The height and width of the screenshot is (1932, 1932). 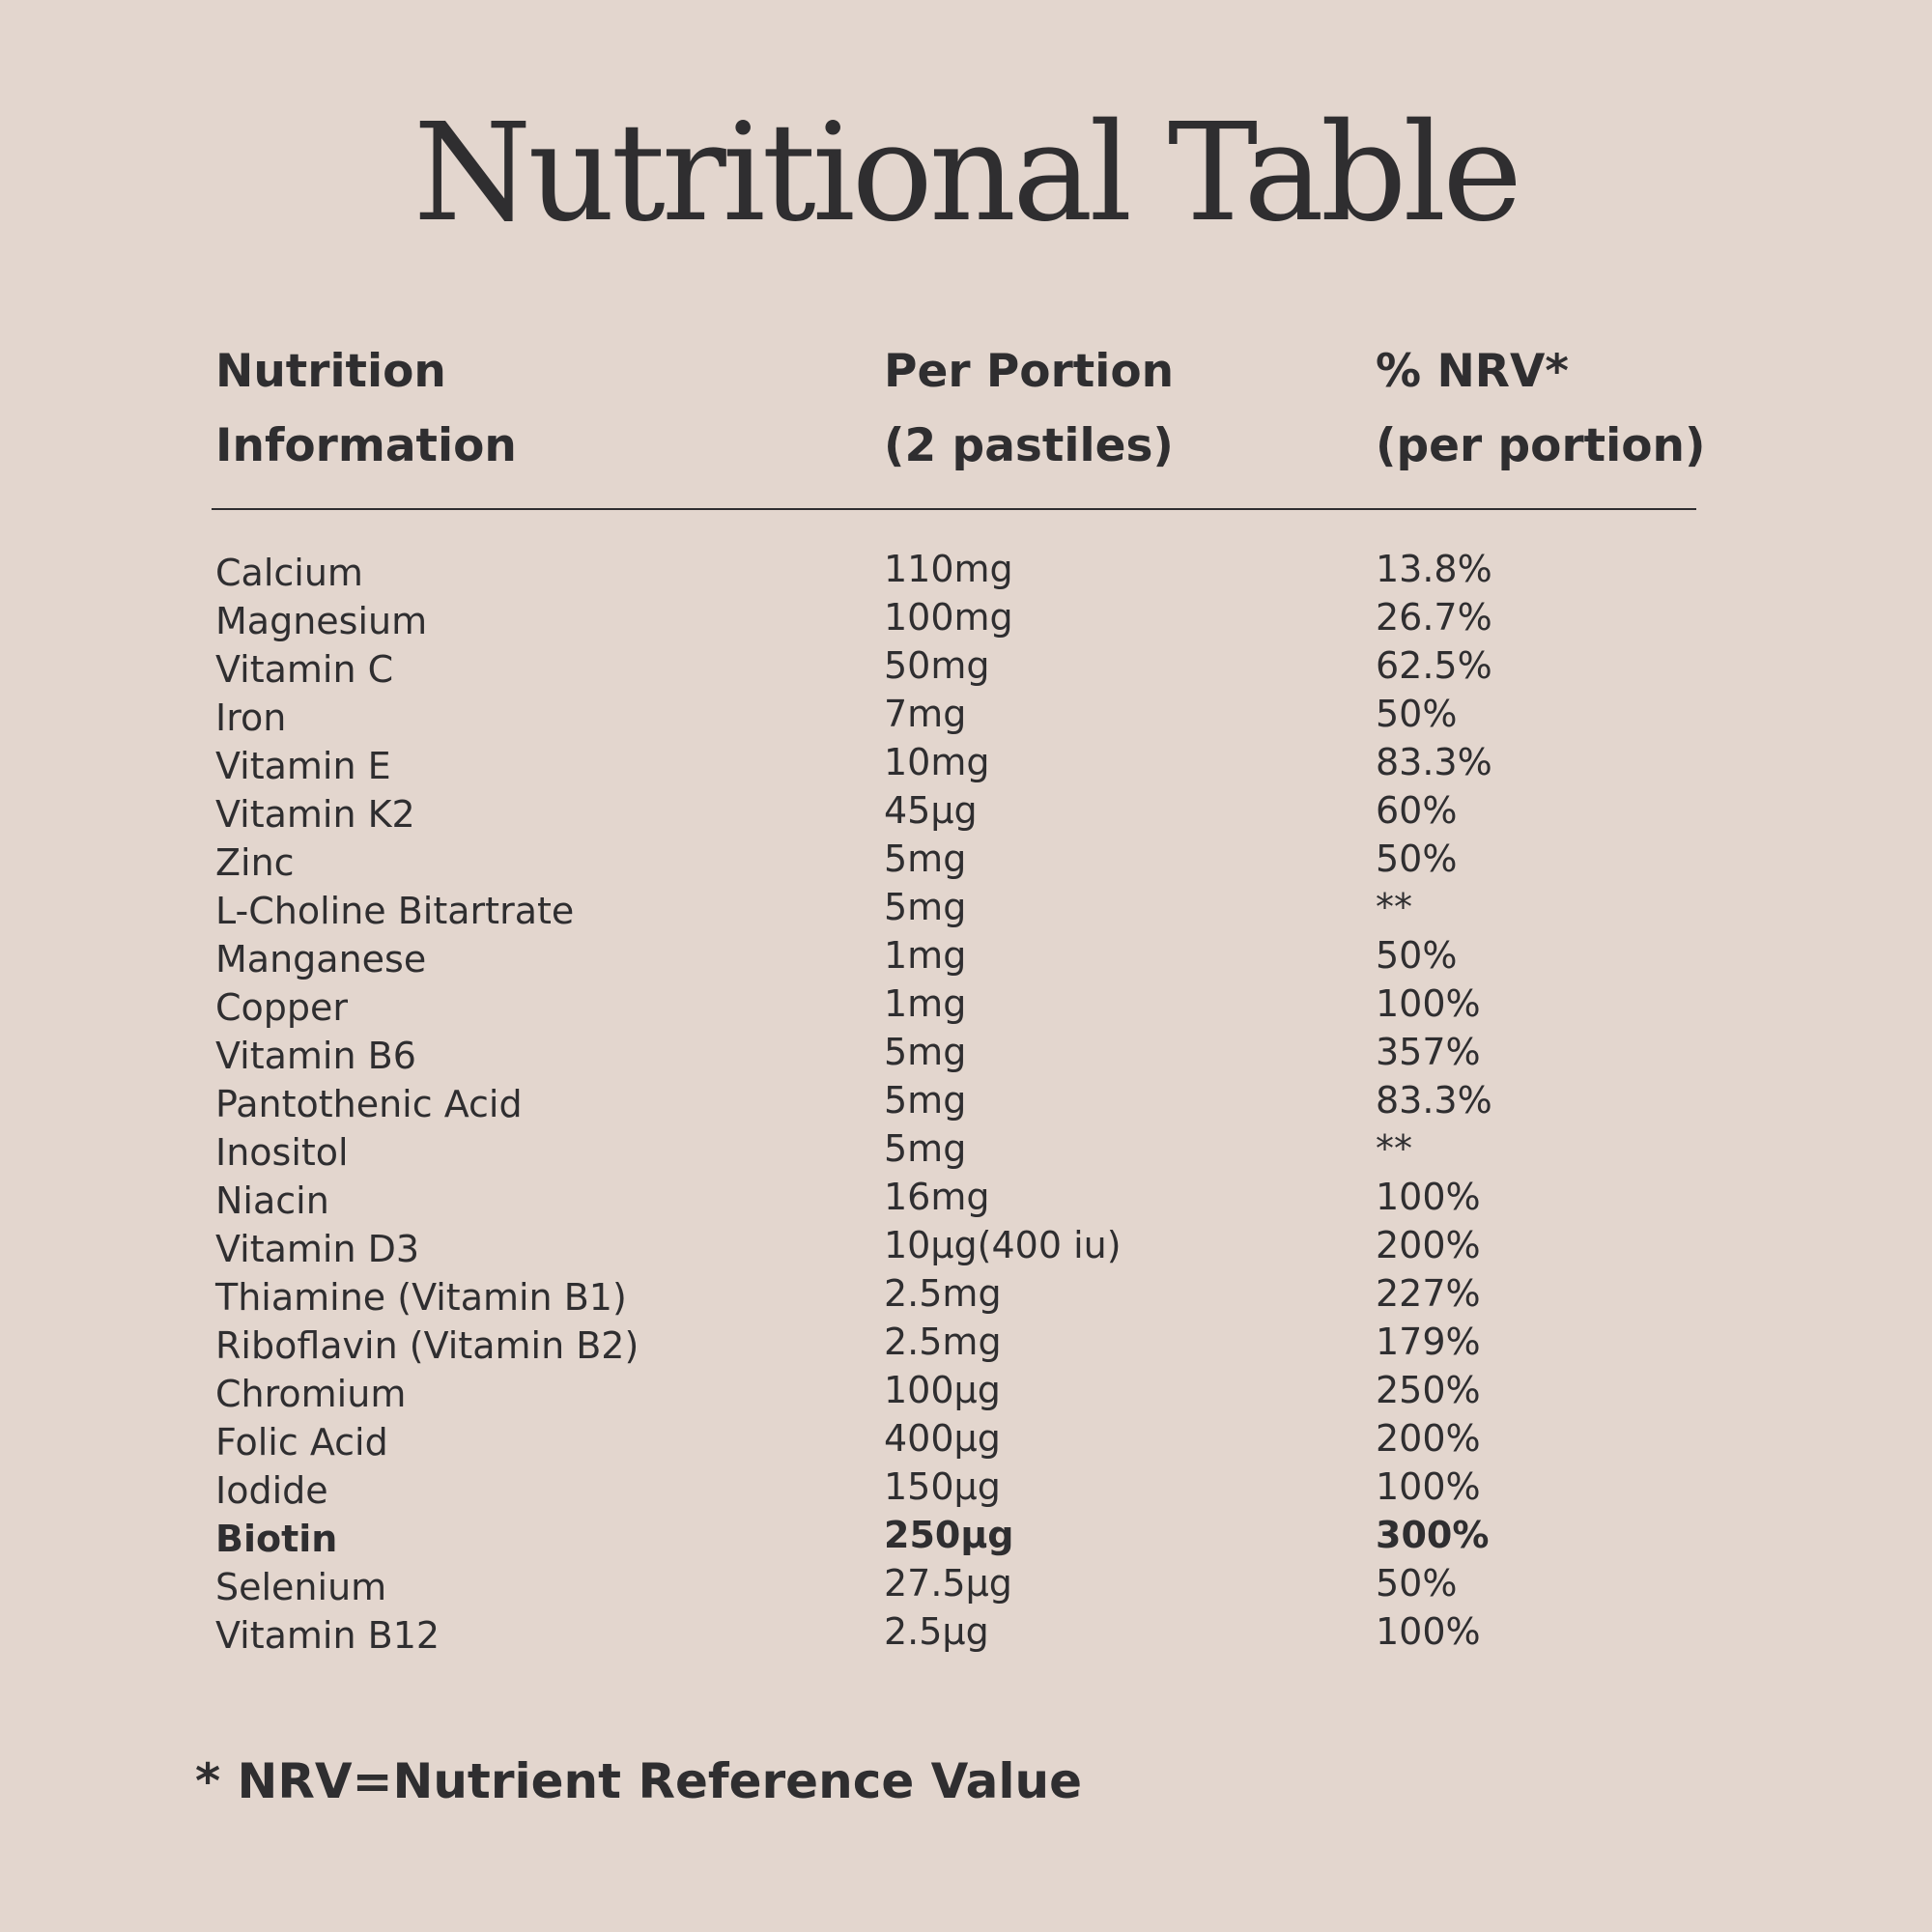 I want to click on table-row: Manganese 1mg 50%, so click(x=966, y=955).